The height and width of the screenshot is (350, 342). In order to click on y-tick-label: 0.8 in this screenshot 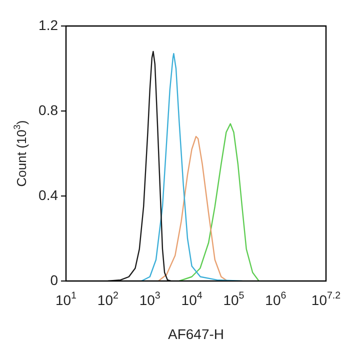, I will do `click(48, 110)`.